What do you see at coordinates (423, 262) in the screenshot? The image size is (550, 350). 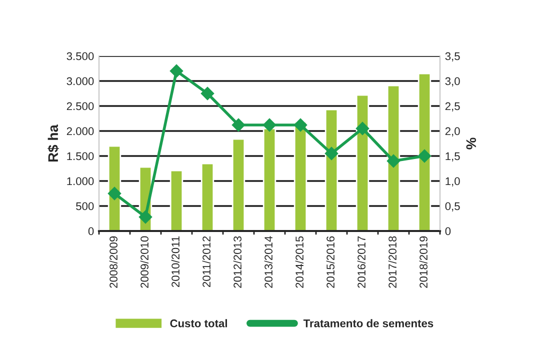 I see `x-tick-label: 2018/2019` at bounding box center [423, 262].